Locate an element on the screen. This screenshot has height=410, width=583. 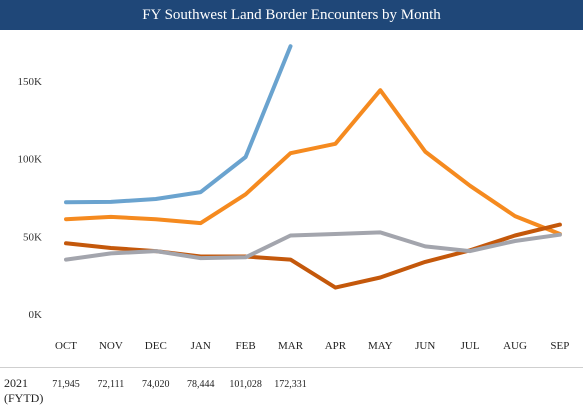
x-tick-label: NOV is located at coordinates (111, 346).